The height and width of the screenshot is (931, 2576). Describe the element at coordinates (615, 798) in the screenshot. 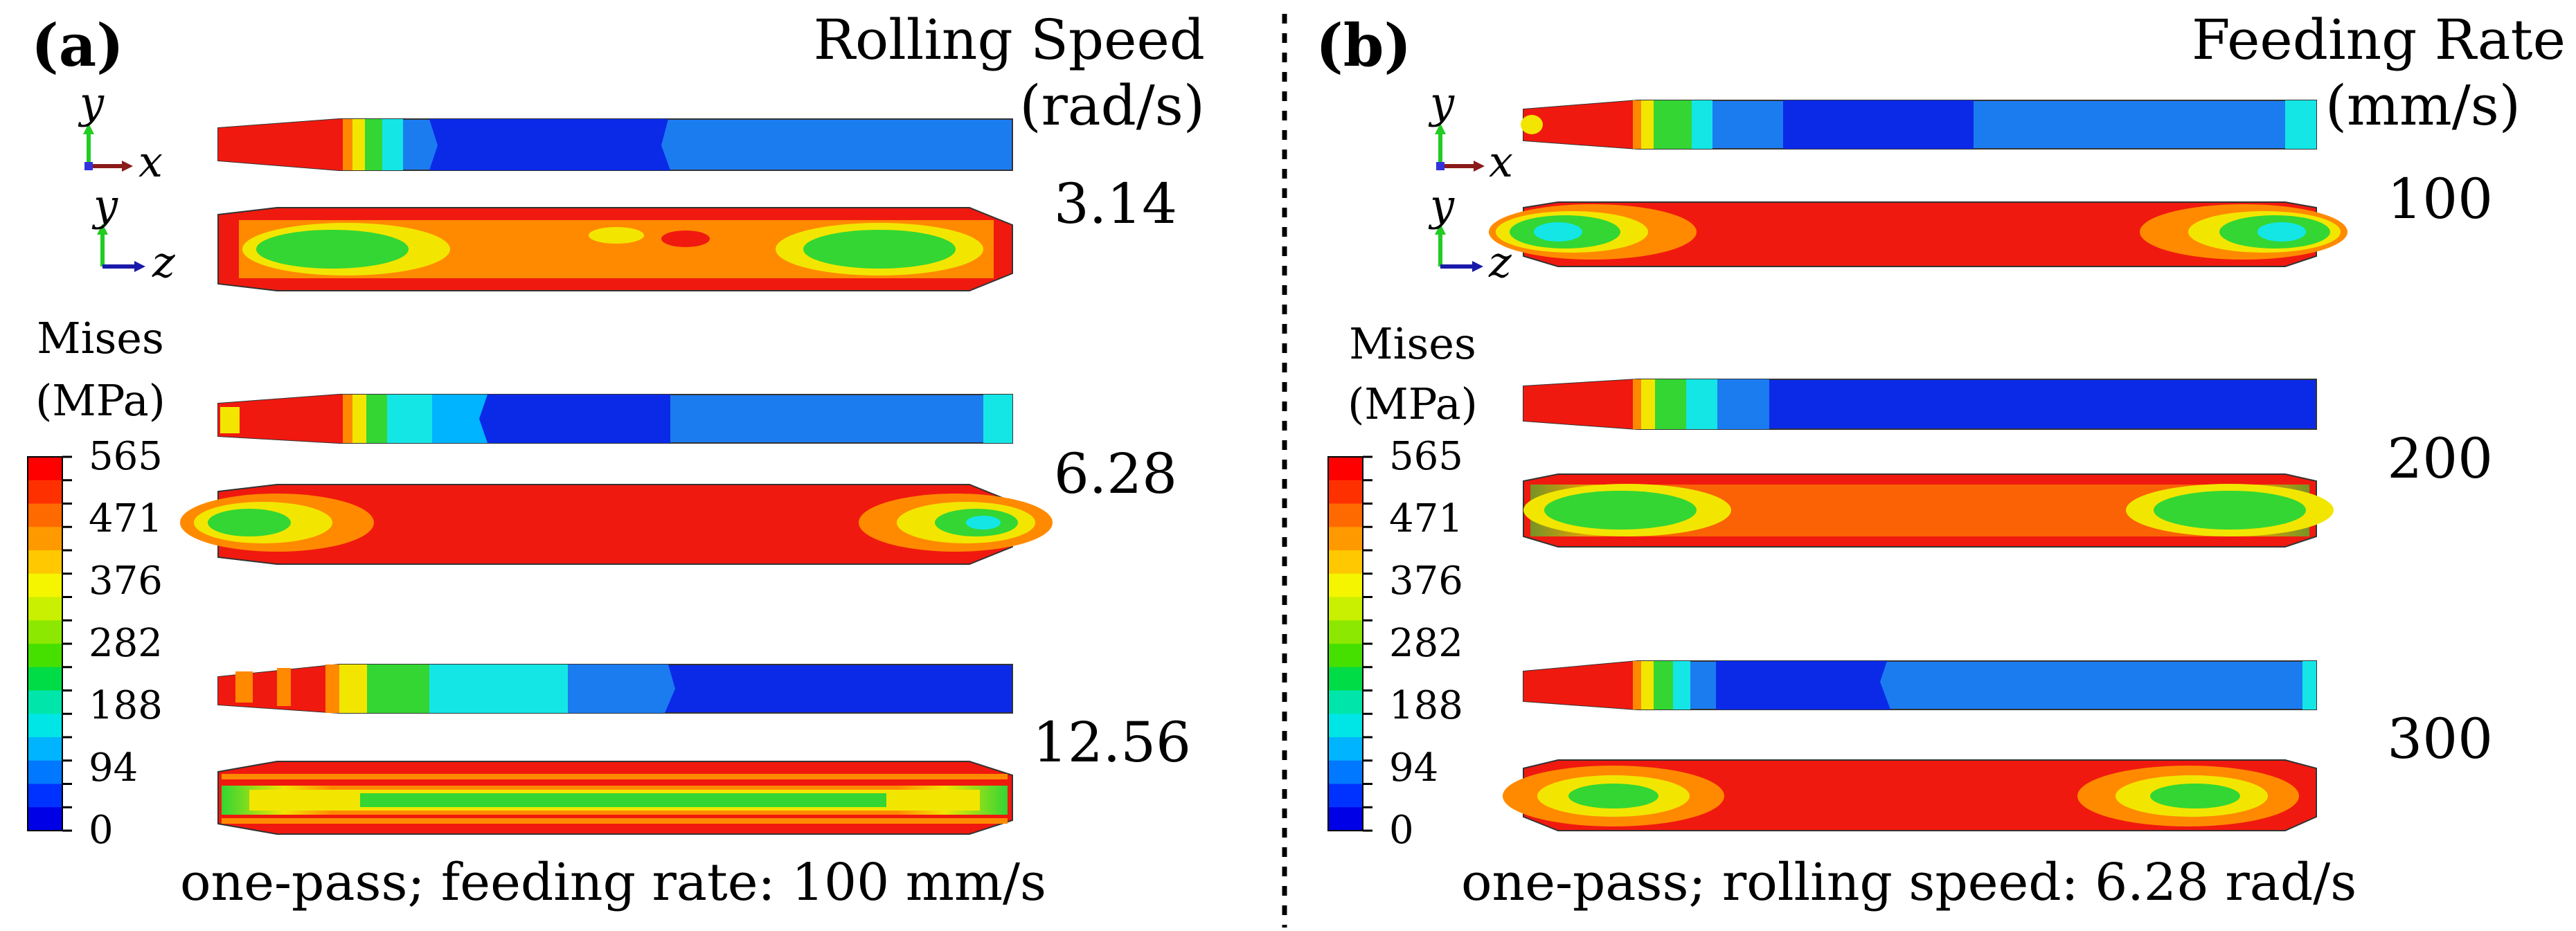

I see `panel-a-specimen-3-top-view` at that location.